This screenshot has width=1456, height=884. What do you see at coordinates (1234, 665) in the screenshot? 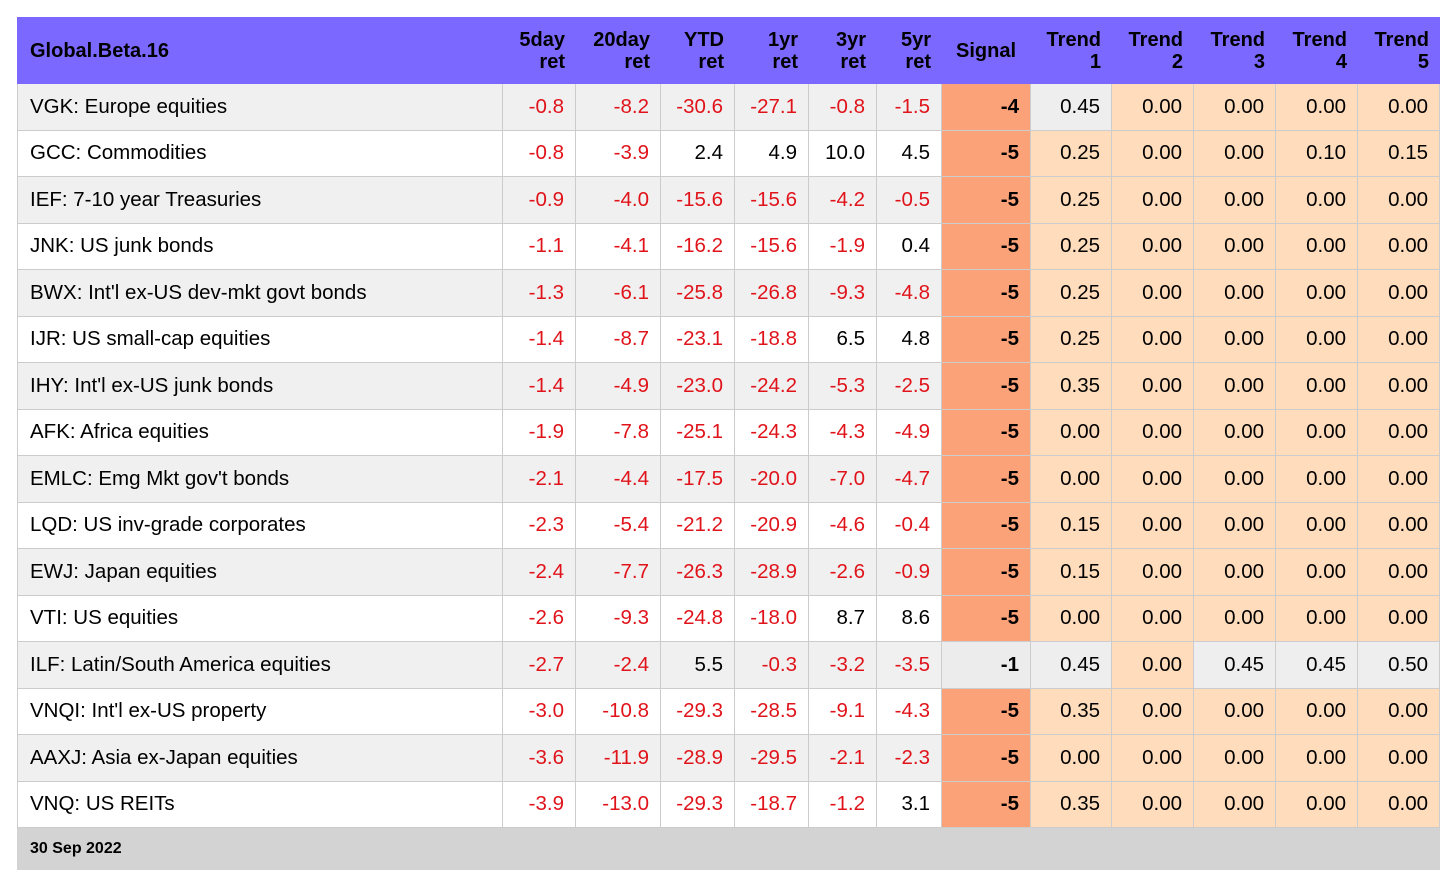
I see `trend-3-cell: 0.45` at bounding box center [1234, 665].